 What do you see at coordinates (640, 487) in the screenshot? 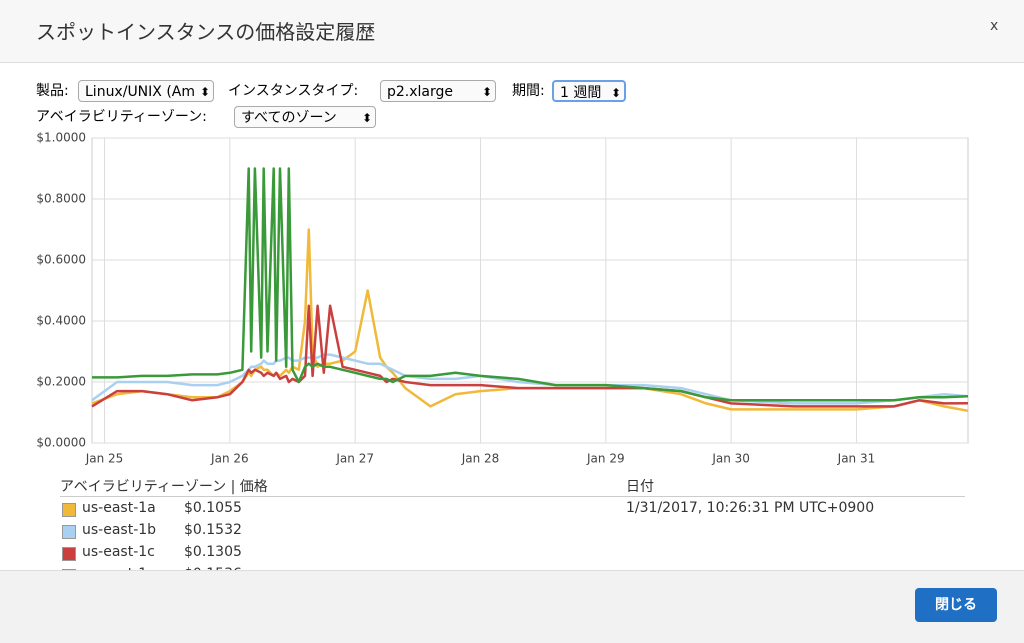
I see `date-header: 日付` at bounding box center [640, 487].